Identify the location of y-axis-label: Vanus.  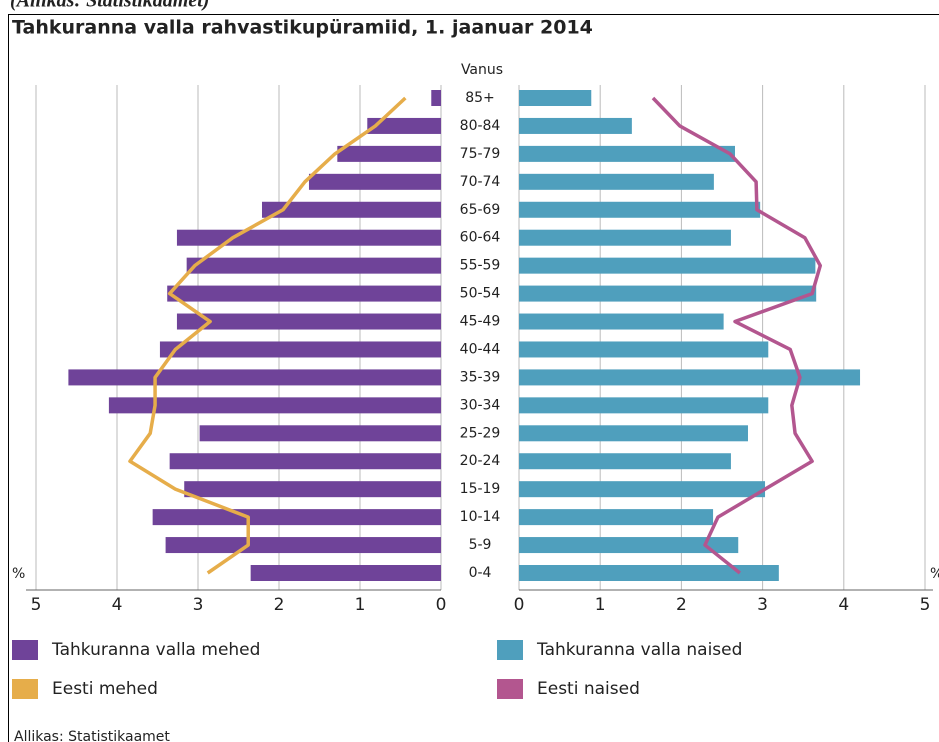
(482, 70).